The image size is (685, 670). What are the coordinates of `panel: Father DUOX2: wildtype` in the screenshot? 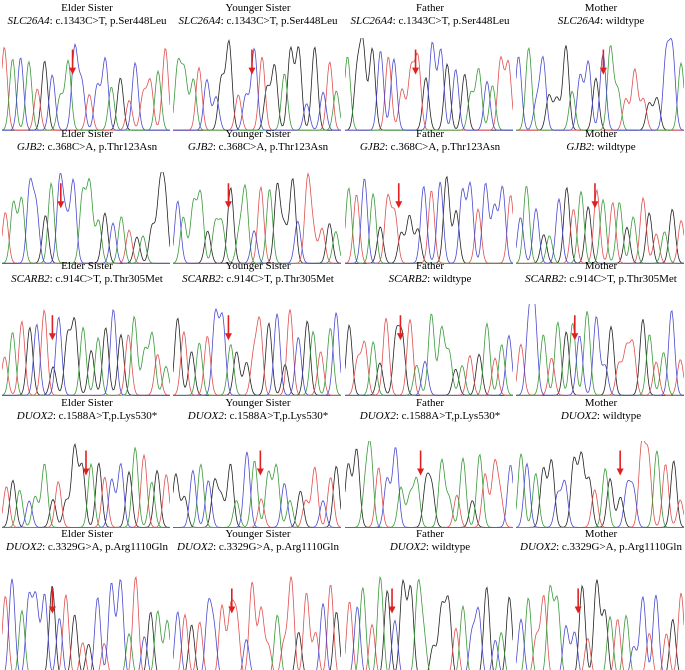 It's located at (430, 599).